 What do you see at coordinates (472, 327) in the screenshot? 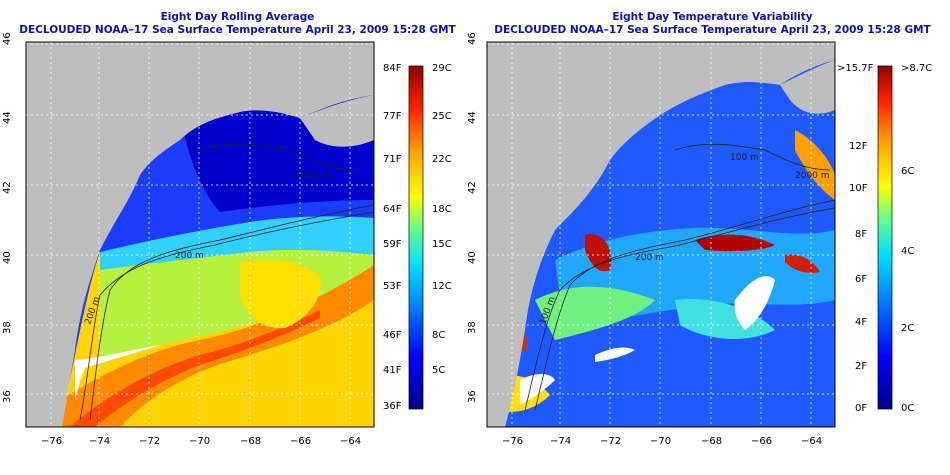
I see `right-y-tick: 38` at bounding box center [472, 327].